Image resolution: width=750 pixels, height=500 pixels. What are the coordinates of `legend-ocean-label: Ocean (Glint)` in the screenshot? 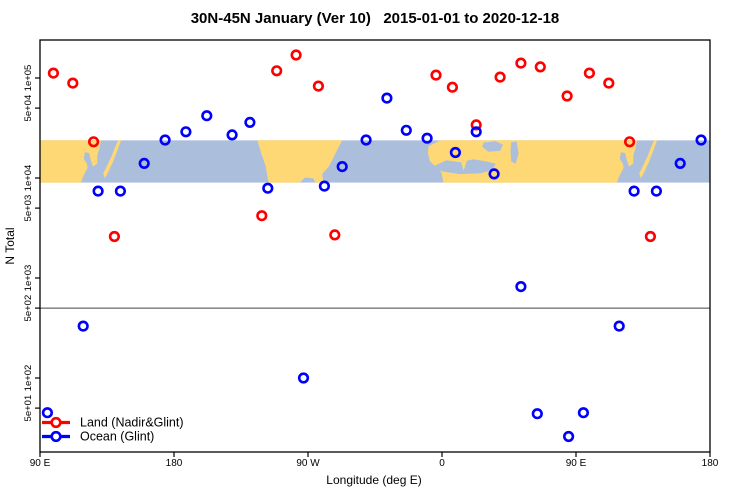 It's located at (117, 437).